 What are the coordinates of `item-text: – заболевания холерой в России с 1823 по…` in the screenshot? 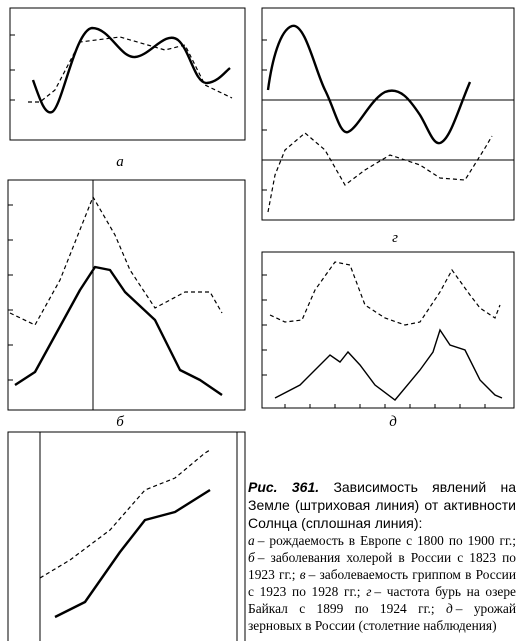 It's located at (382, 566).